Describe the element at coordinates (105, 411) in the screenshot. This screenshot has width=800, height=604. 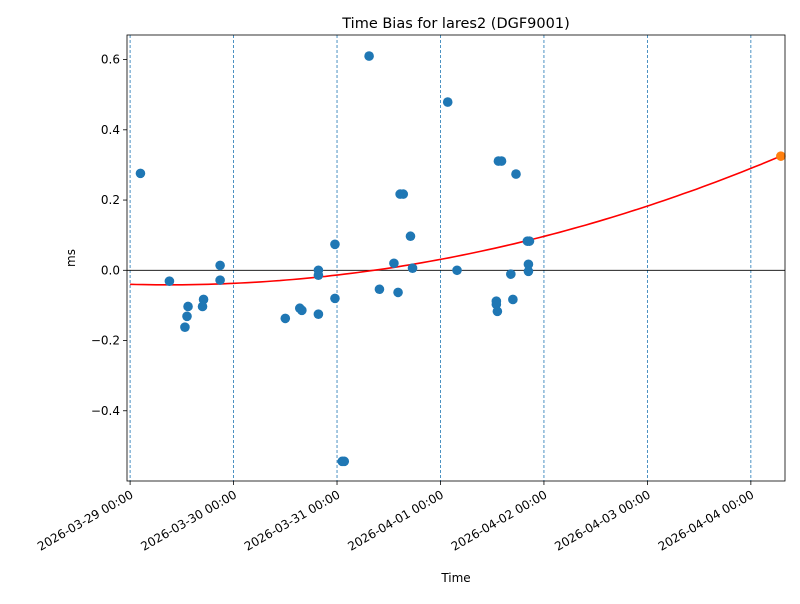
I see `y-tick-label: −0.4` at that location.